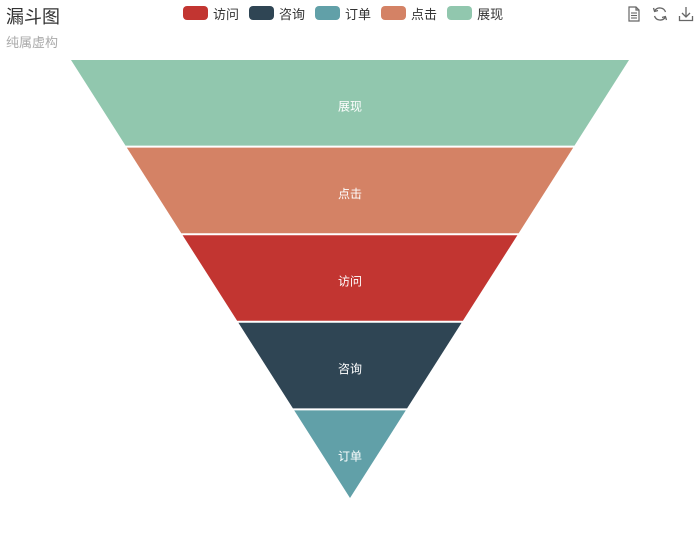 The image size is (700, 560). I want to click on funnel-segment-click, so click(350, 190).